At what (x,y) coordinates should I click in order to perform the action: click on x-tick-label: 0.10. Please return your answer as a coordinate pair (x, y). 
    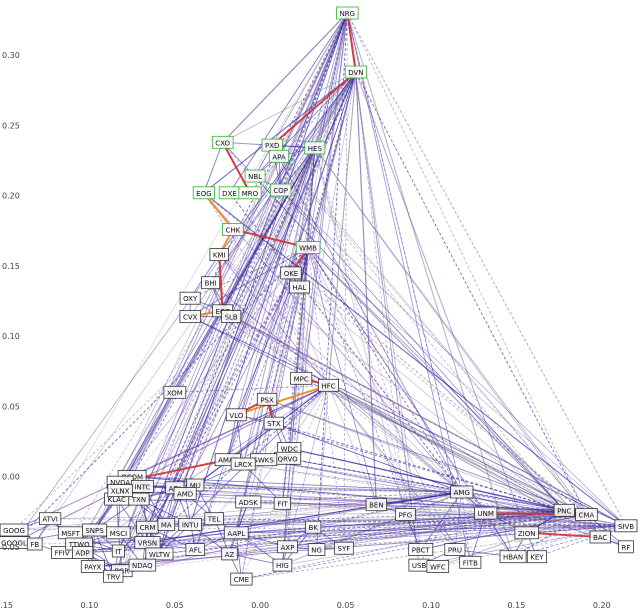
    Looking at the image, I should click on (89, 605).